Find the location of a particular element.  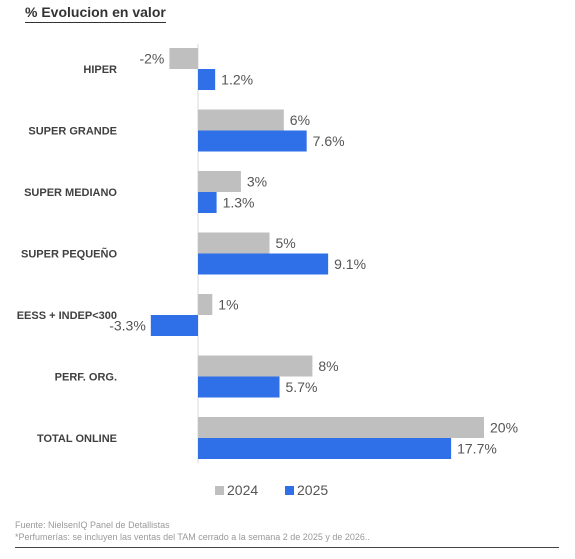

source-footnote: Fuente: NielsenIQ Panel de Detallistas is located at coordinates (92, 525).